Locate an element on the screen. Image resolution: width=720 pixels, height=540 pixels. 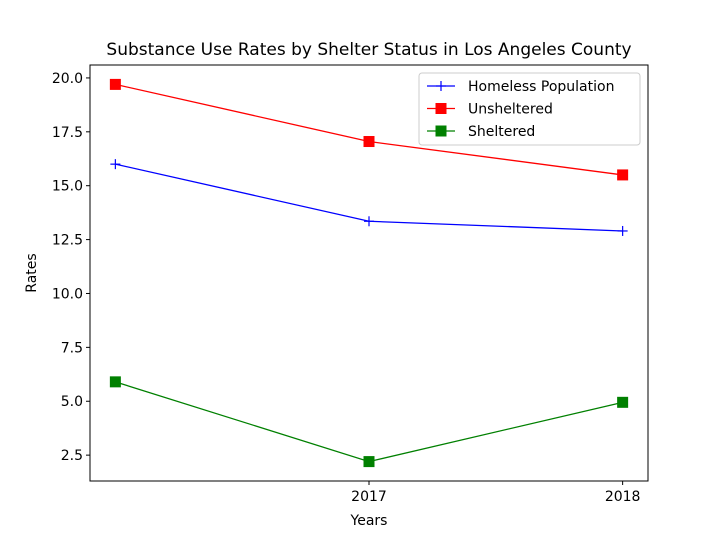
legend: Homeless Population Unsheltered Sheltered is located at coordinates (529, 109).